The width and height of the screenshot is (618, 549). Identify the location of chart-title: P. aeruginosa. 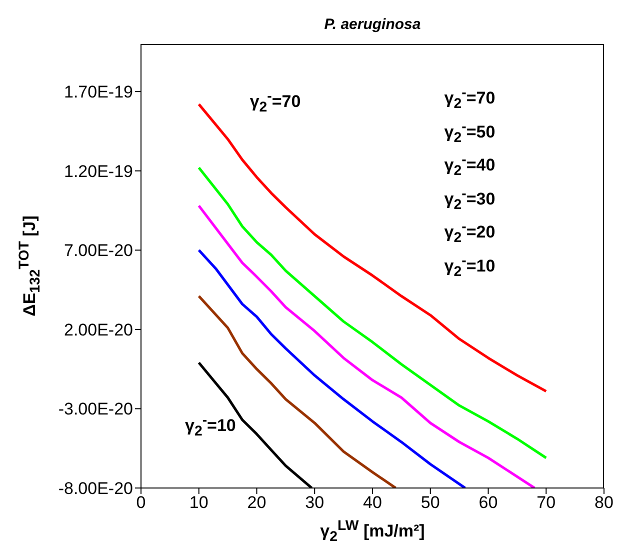
(372, 24).